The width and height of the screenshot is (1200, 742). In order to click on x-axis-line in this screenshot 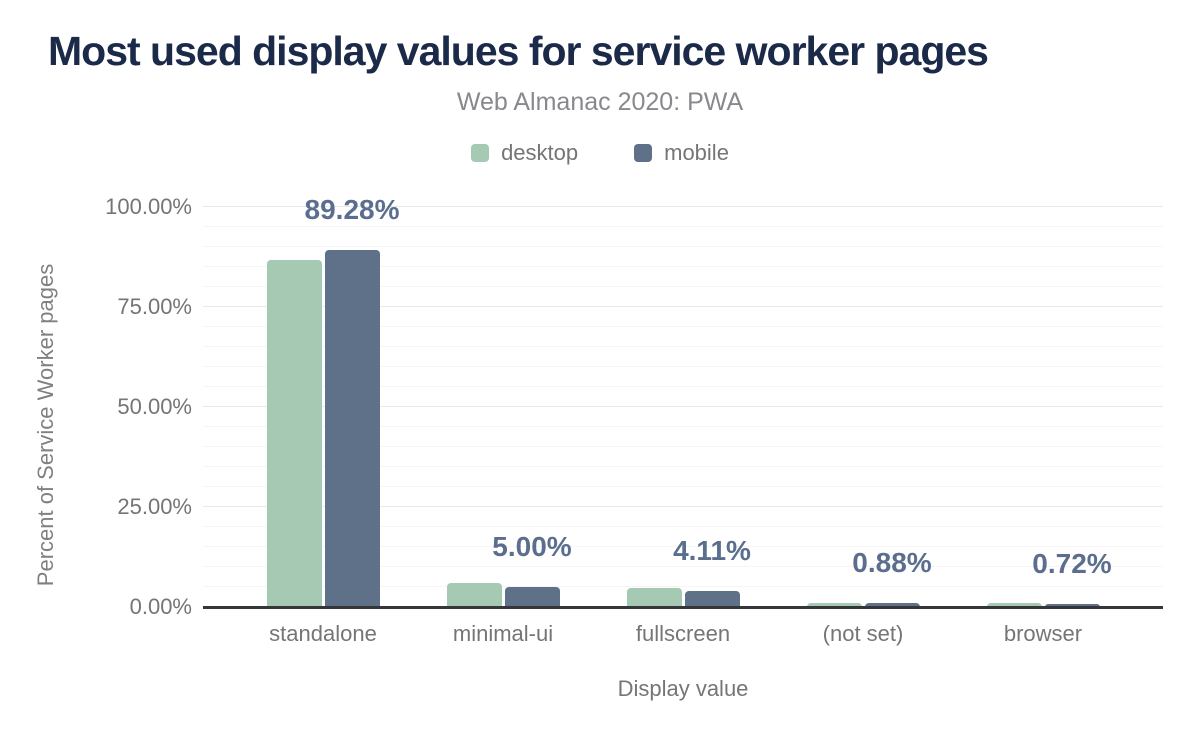, I will do `click(683, 607)`.